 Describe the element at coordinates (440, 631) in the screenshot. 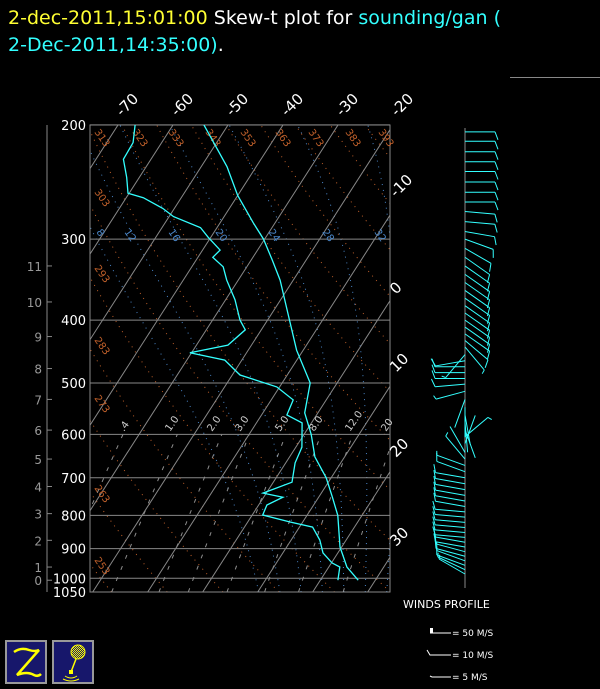

I see `legend-50-icon` at that location.